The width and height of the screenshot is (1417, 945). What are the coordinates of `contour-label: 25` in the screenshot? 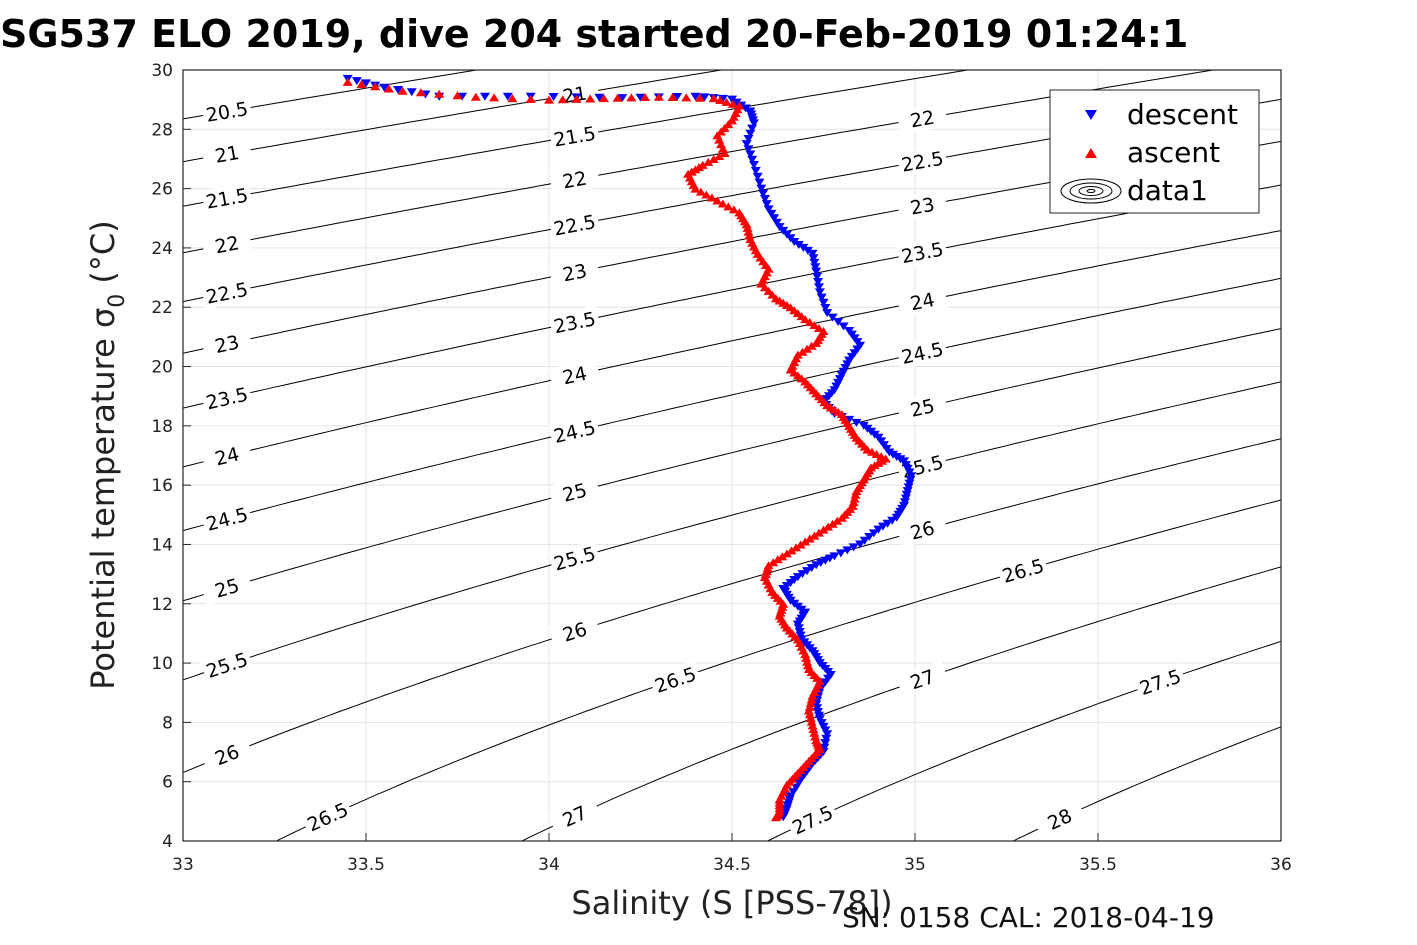 It's located at (922, 407).